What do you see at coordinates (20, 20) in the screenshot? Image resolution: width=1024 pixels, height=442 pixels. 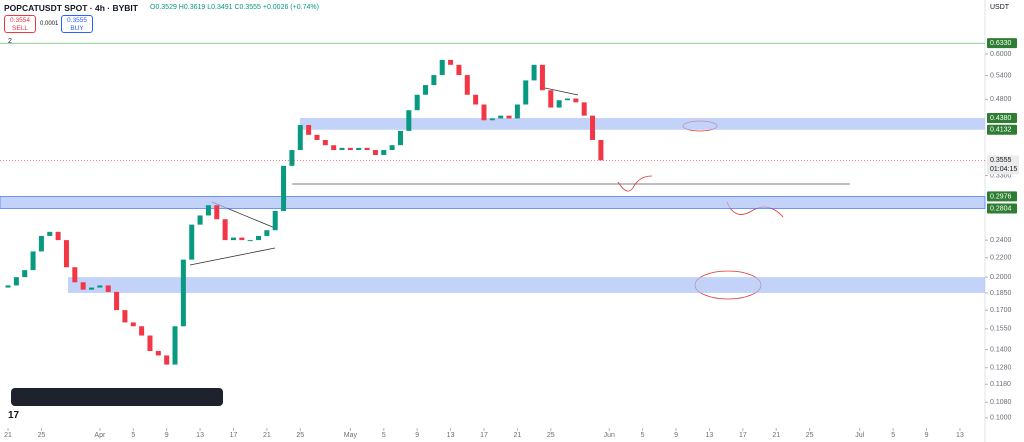 I see `sell-price: 0.3554` at bounding box center [20, 20].